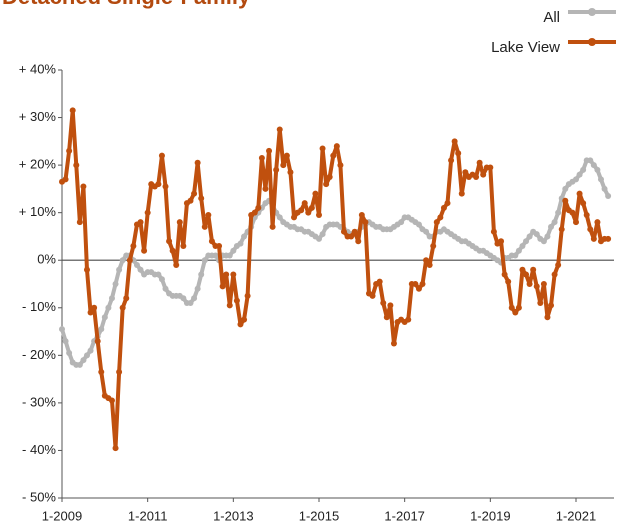 The height and width of the screenshot is (526, 619). I want to click on legend-label: Lake View, so click(525, 47).